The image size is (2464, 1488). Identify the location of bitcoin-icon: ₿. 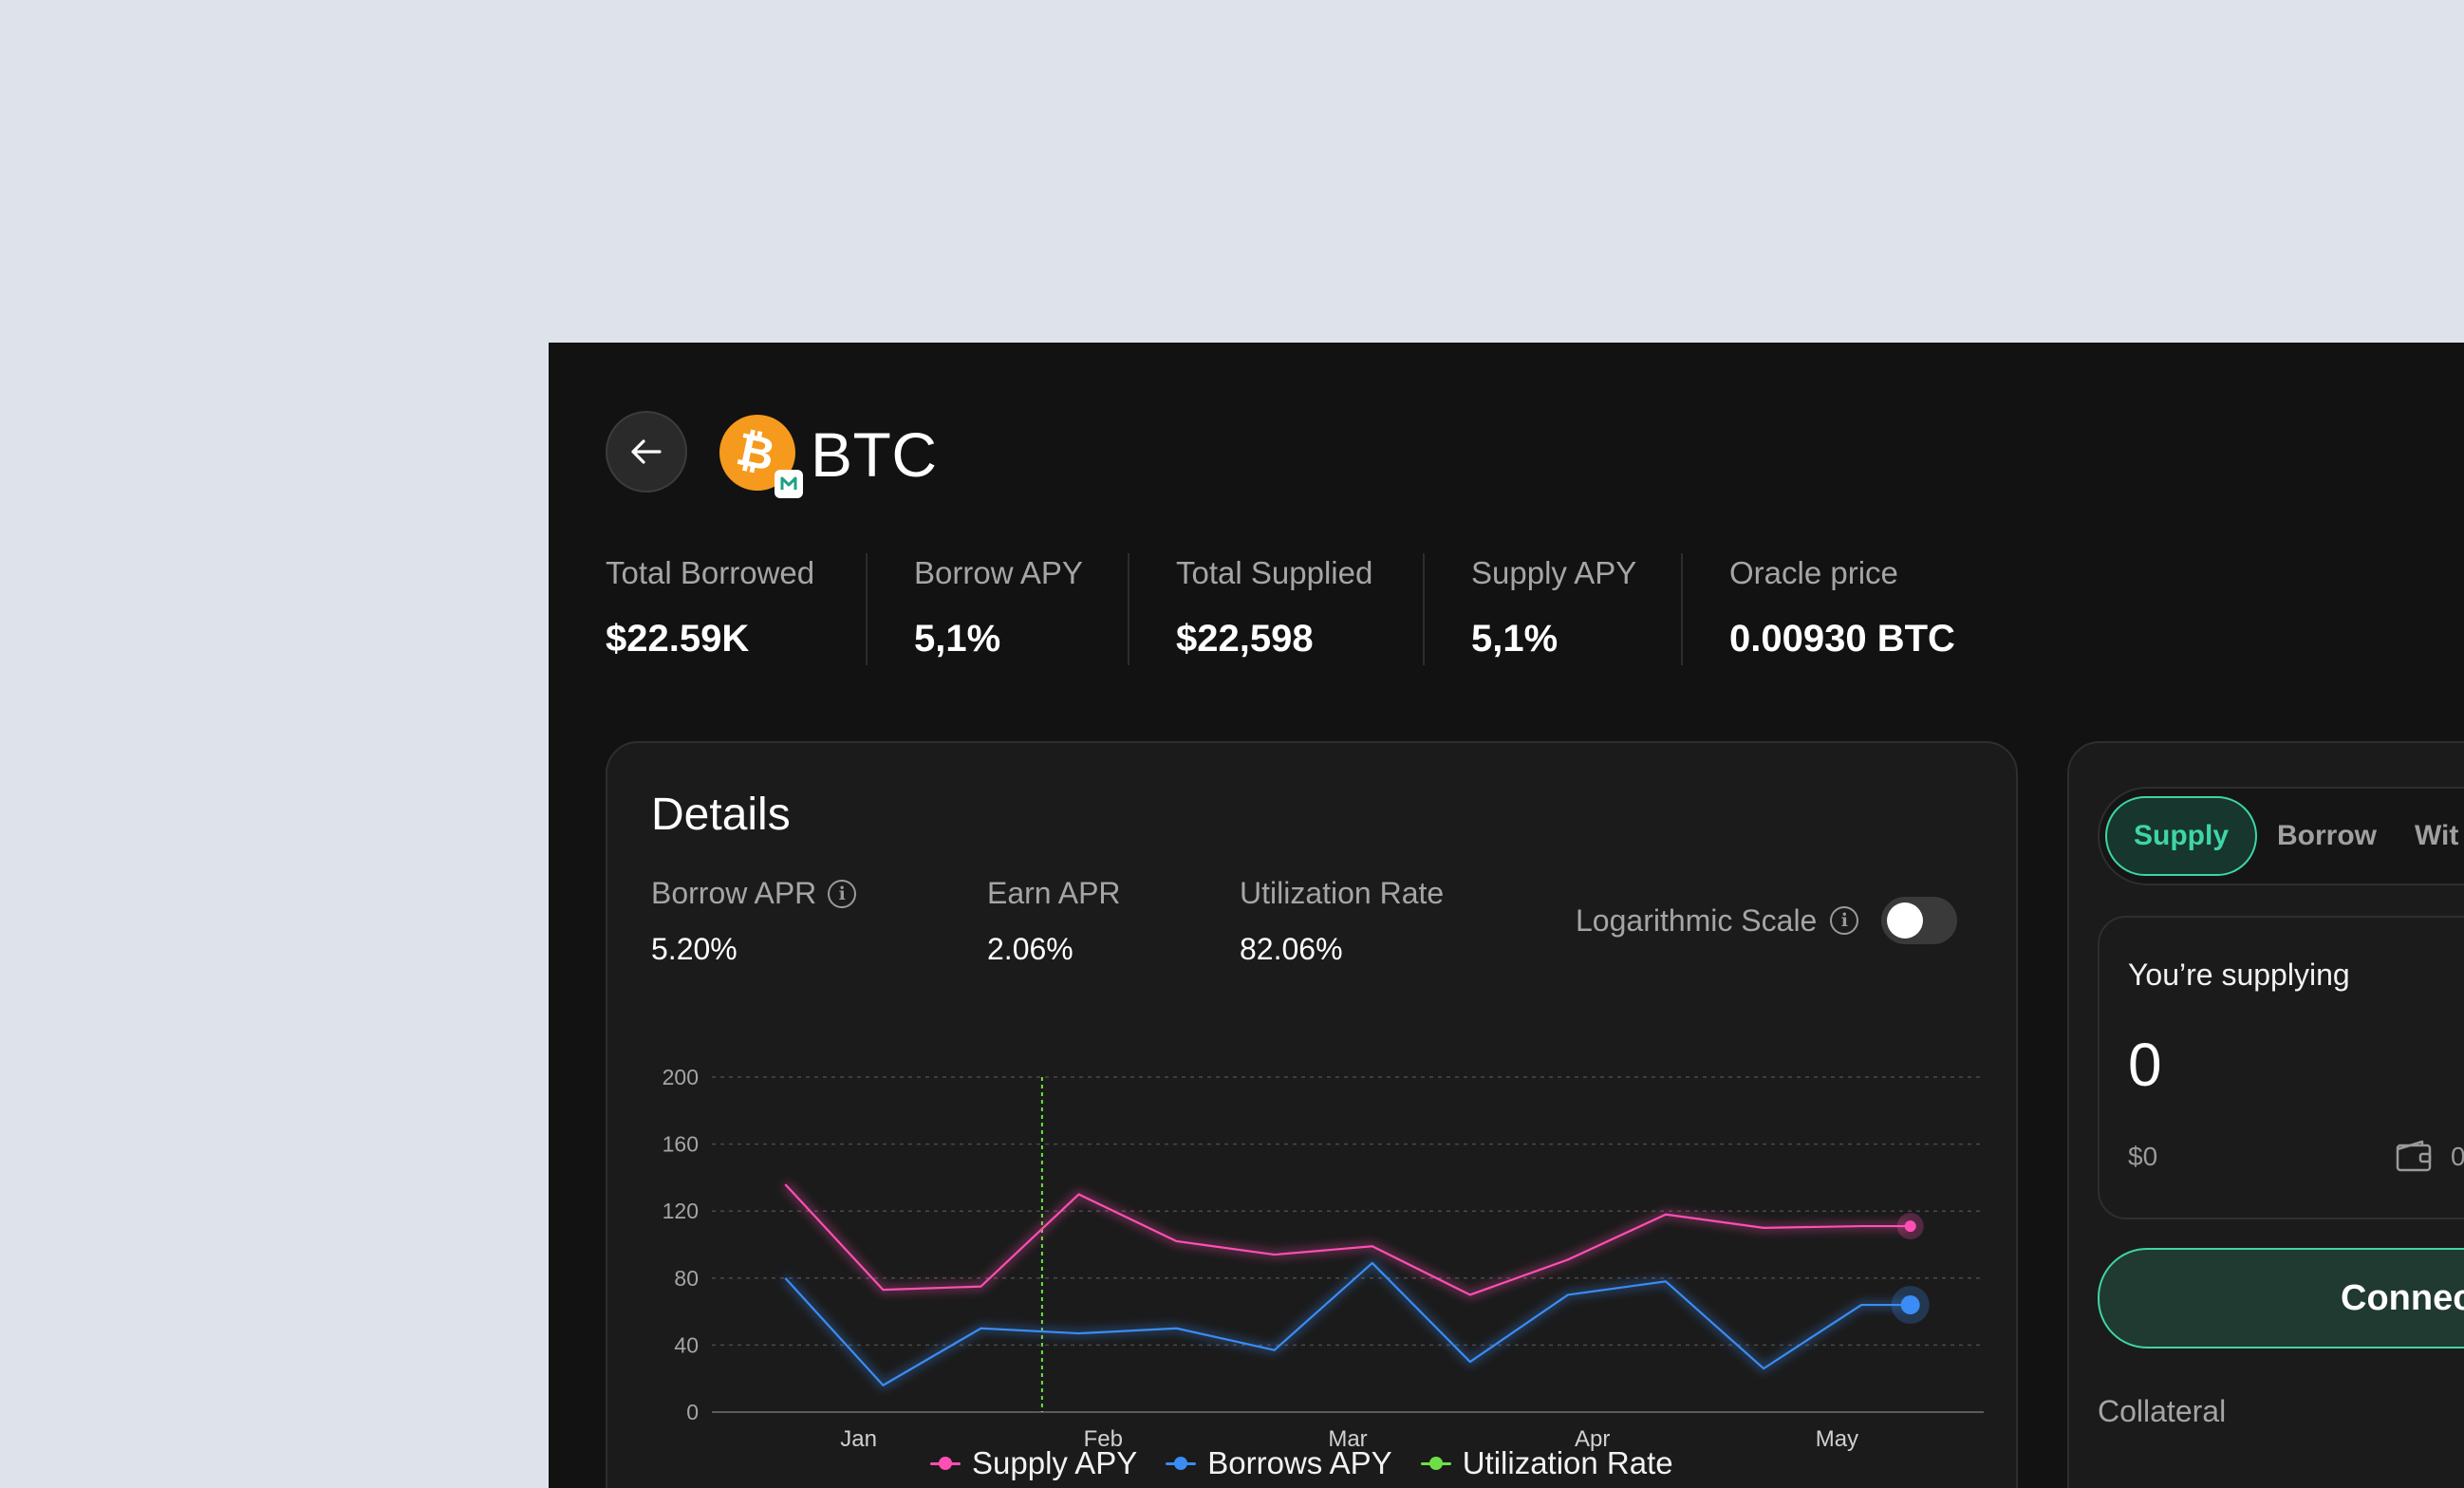
(761, 456).